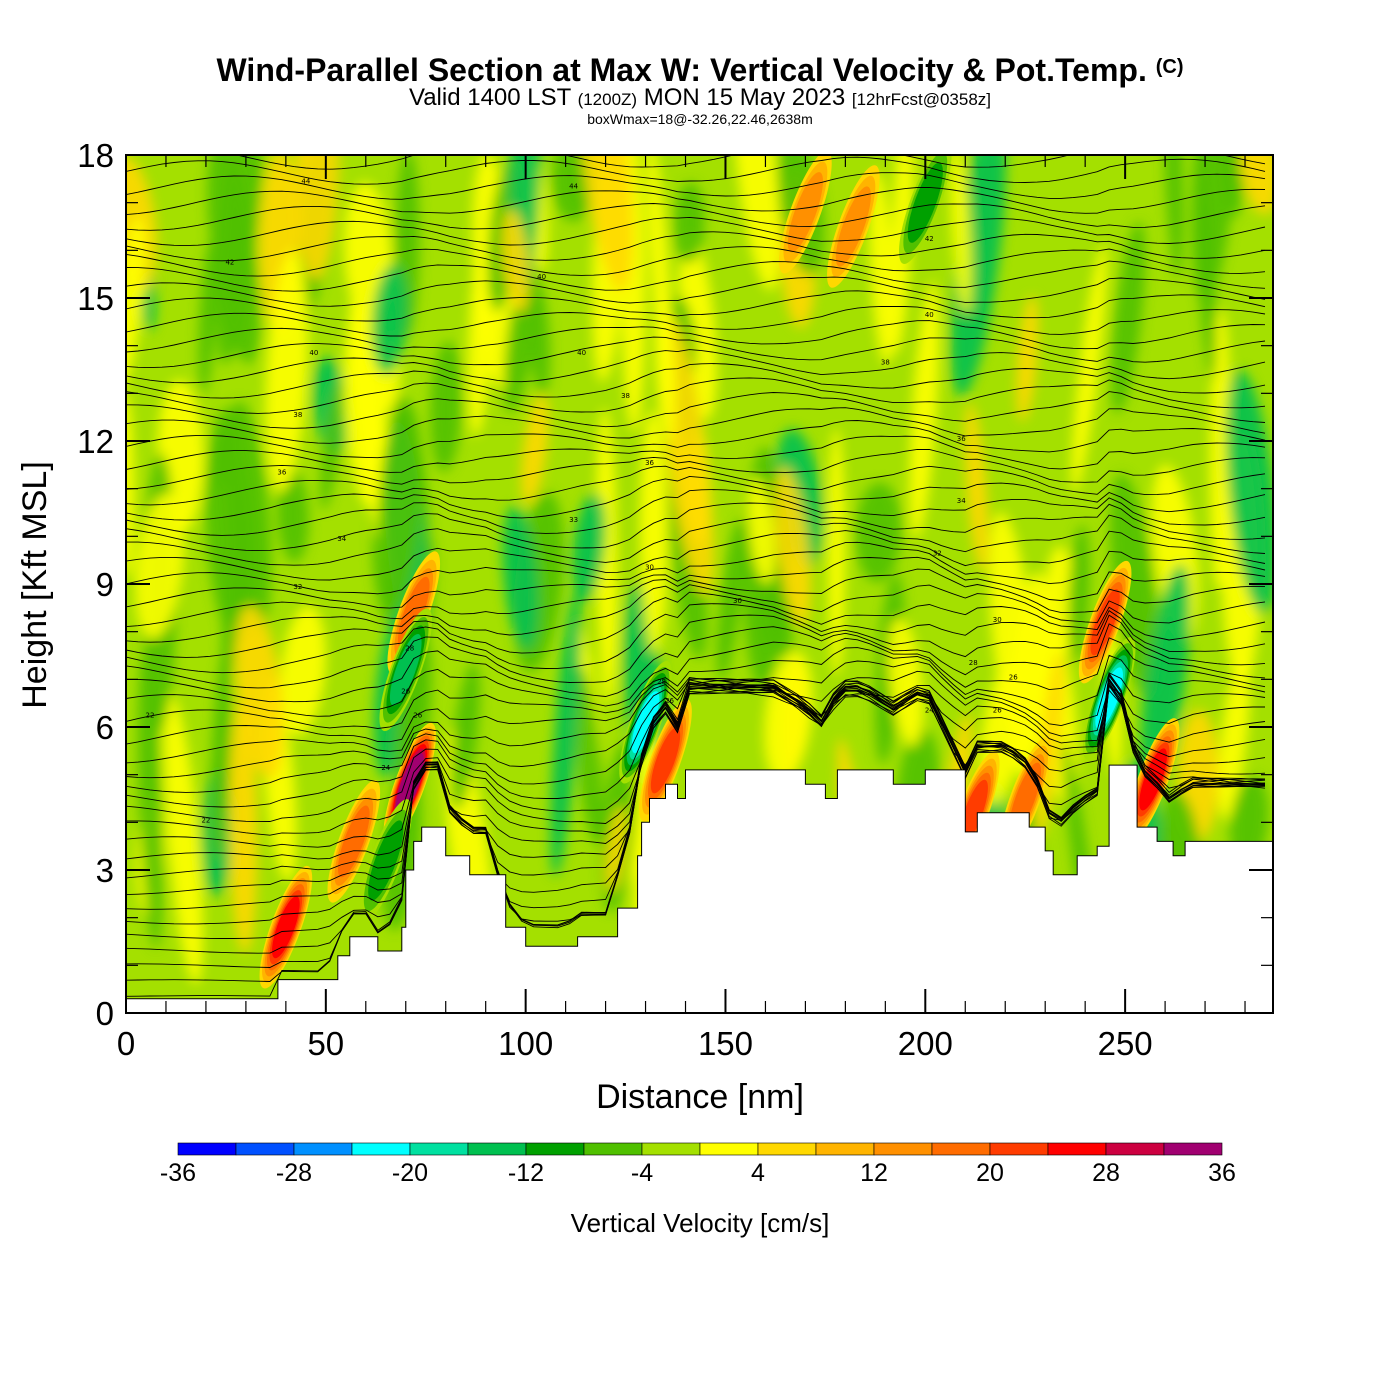 The width and height of the screenshot is (1400, 1400). What do you see at coordinates (105, 584) in the screenshot?
I see `y-tick-label: 9` at bounding box center [105, 584].